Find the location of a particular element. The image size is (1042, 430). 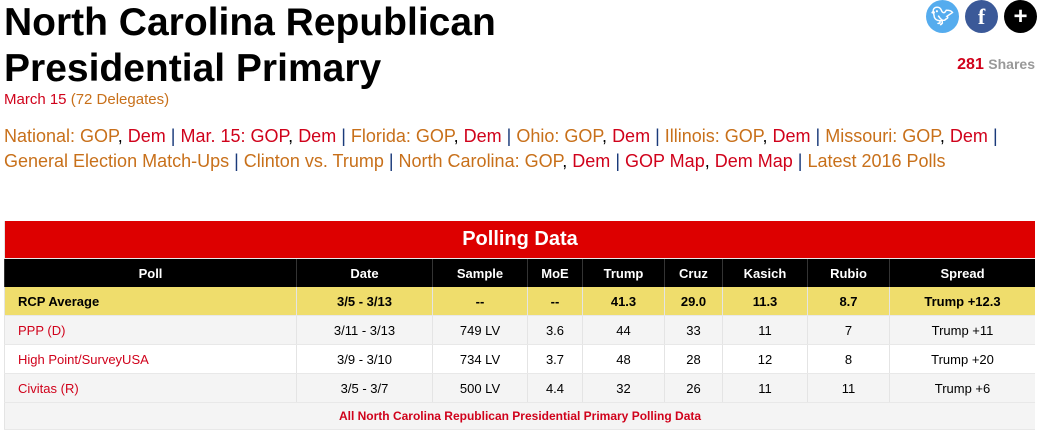

facebook-icon: f is located at coordinates (981, 16).